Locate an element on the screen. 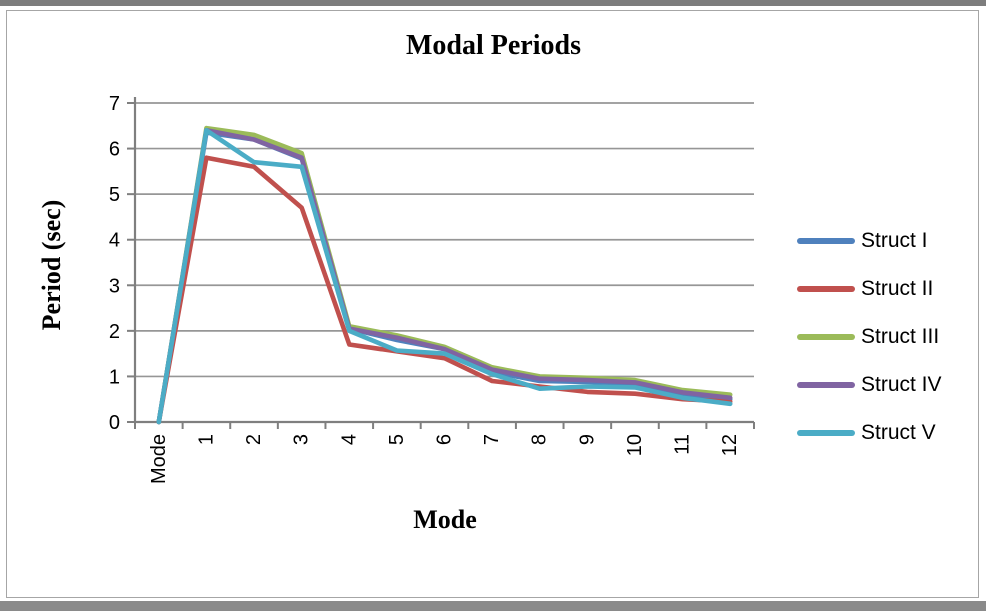 The height and width of the screenshot is (611, 986). bottom-edge-bar is located at coordinates (493, 606).